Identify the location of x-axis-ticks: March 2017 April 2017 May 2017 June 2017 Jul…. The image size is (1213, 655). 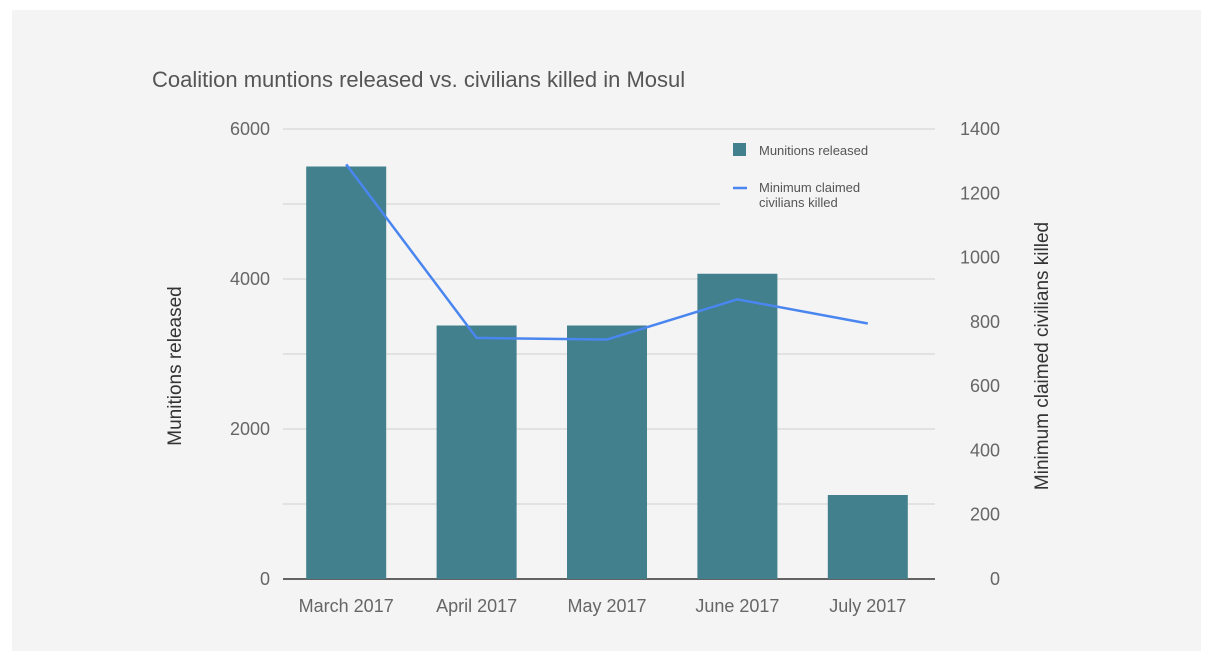
(603, 606).